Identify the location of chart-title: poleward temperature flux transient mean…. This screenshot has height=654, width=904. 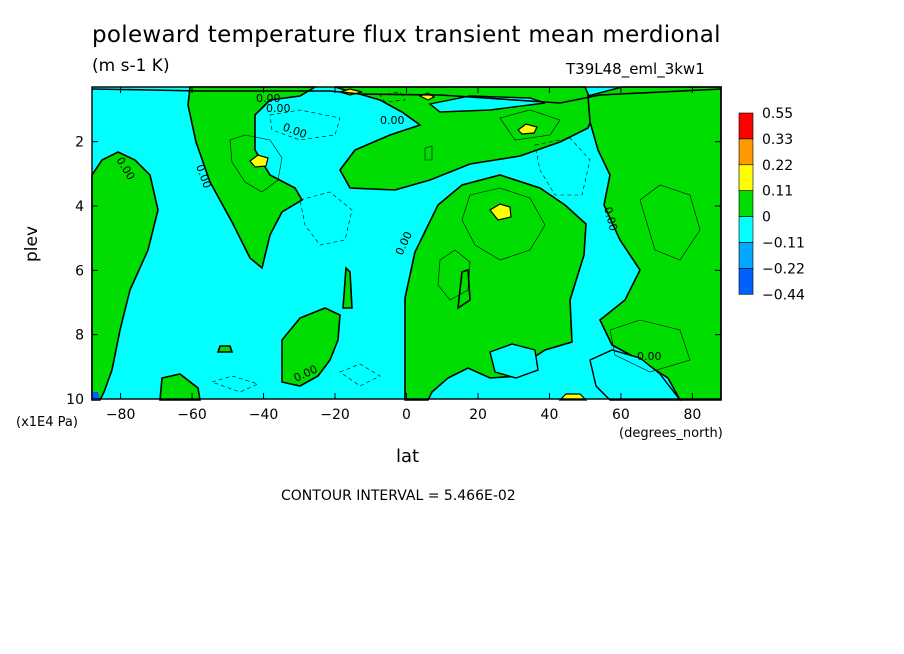
(406, 35).